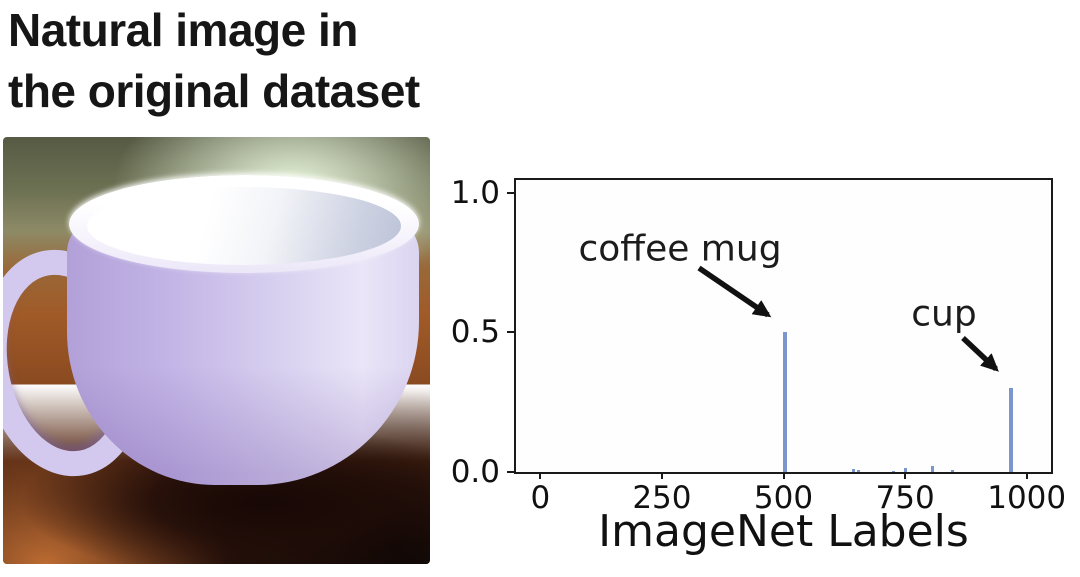 This screenshot has width=1080, height=577. What do you see at coordinates (783, 498) in the screenshot?
I see `x-tick-label-500: 500` at bounding box center [783, 498].